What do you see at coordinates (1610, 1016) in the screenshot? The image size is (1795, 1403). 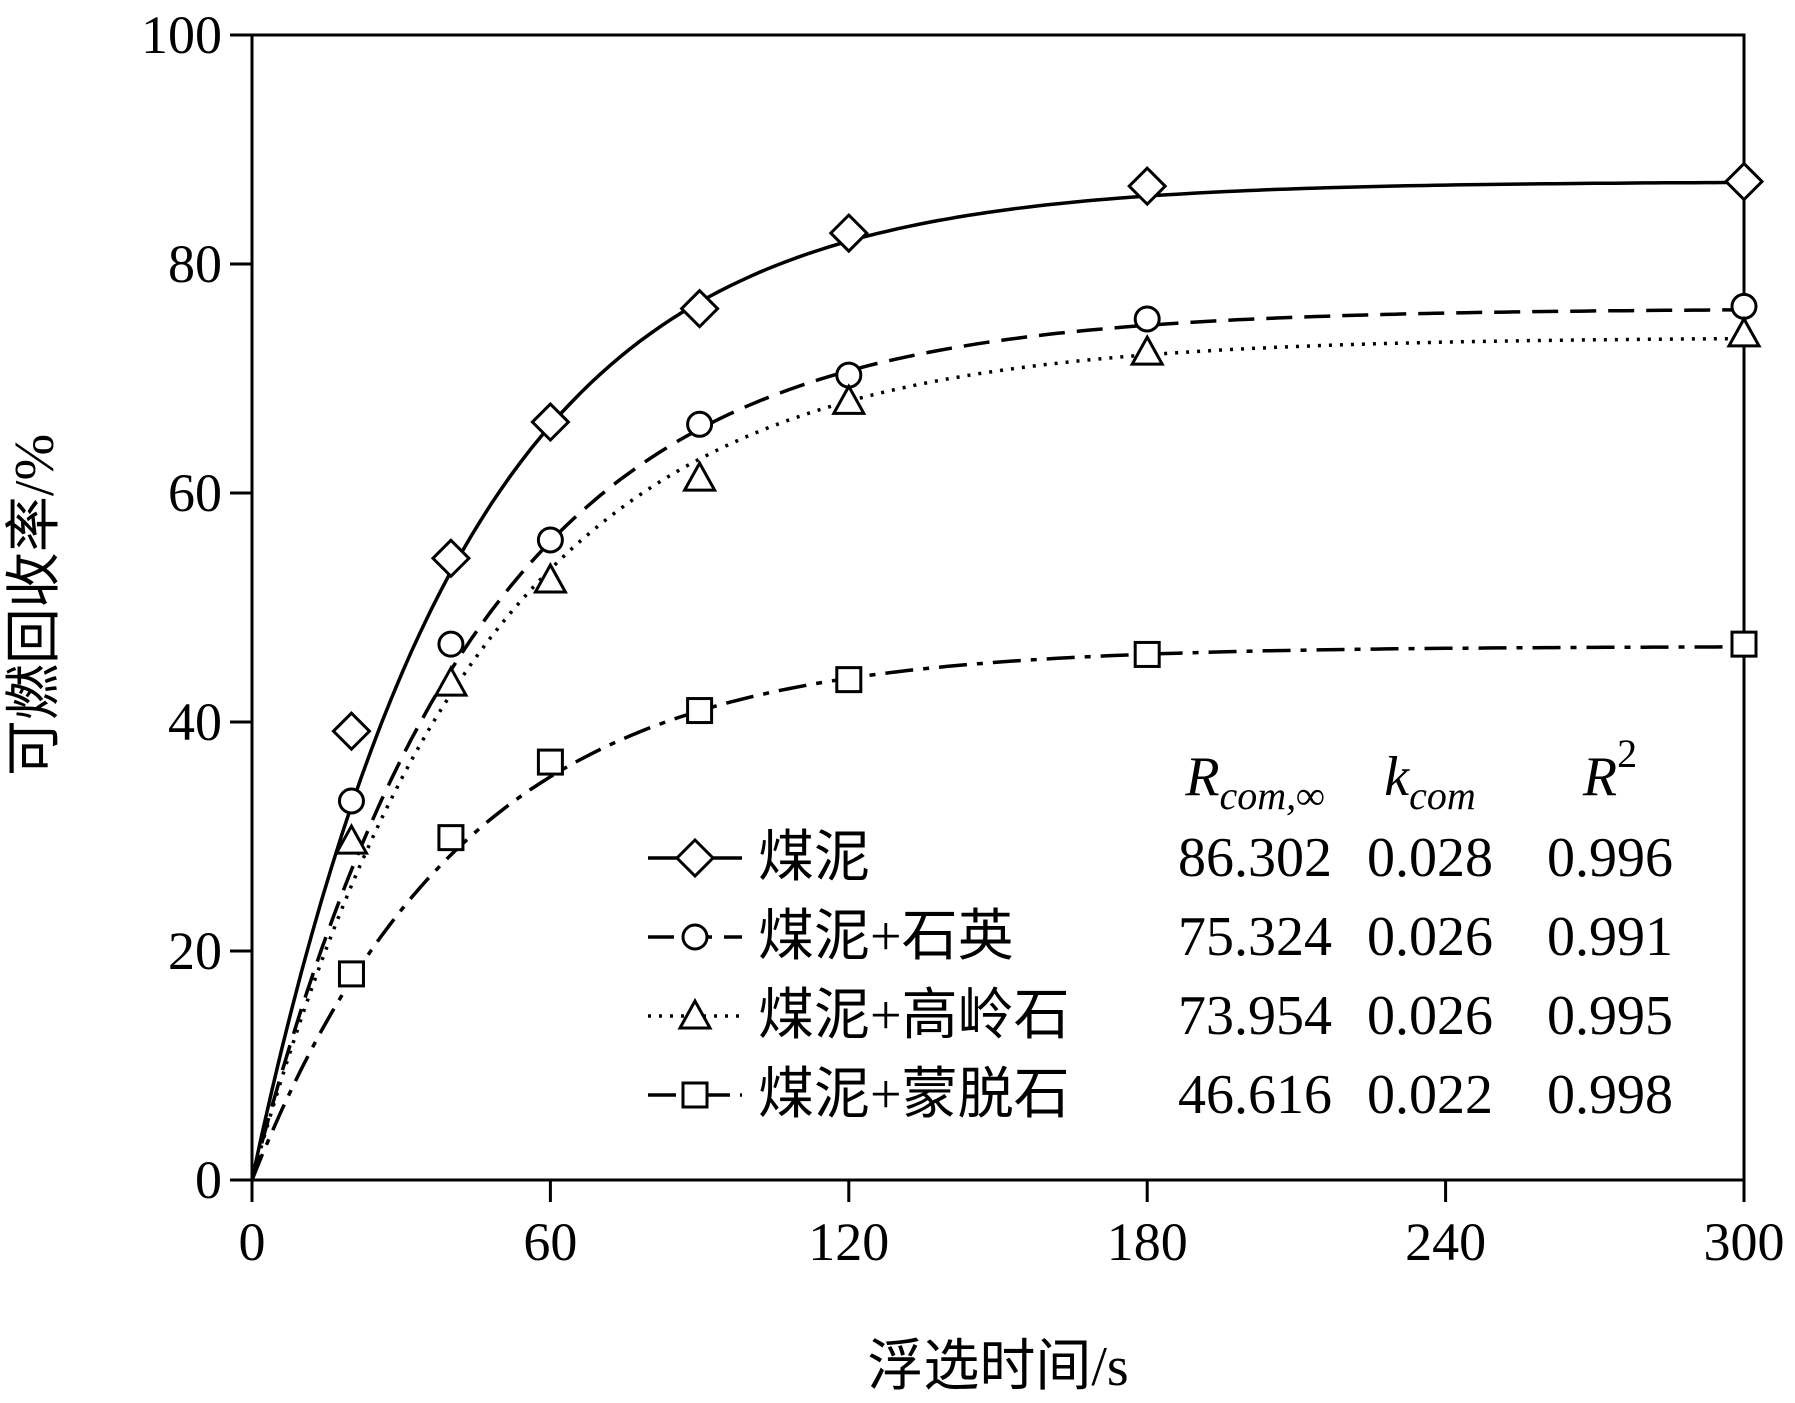 I see `stat-r-squared: 0.995` at bounding box center [1610, 1016].